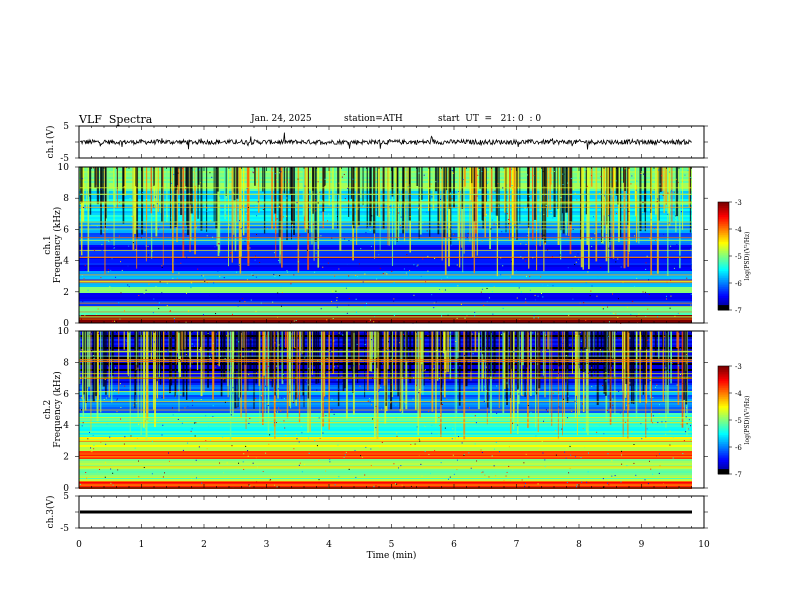  Describe the element at coordinates (738, 257) in the screenshot. I see `ch1-spectrogram-colorbar-tick: -5` at that location.